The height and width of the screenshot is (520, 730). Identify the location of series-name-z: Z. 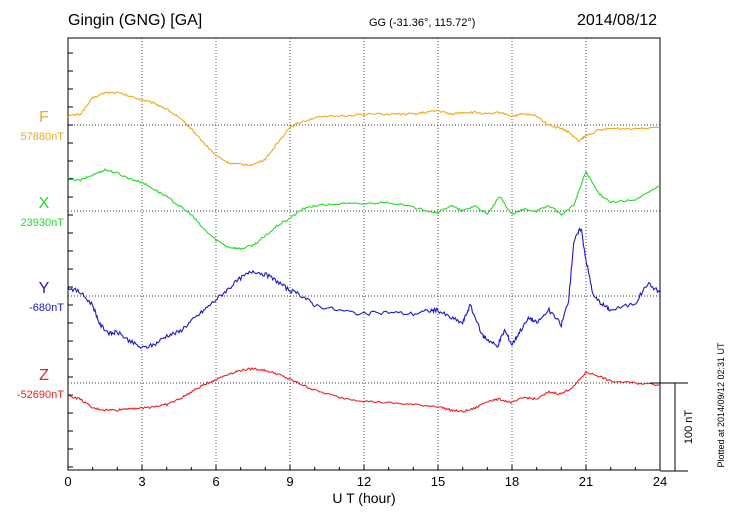
(44, 375).